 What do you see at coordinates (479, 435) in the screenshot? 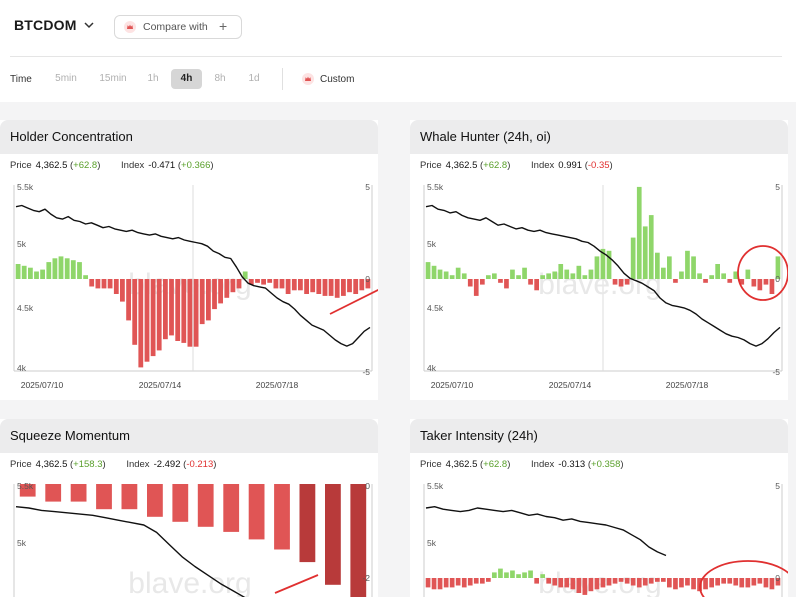
I see `panel-title: Taker Intensity (24h)` at bounding box center [479, 435].